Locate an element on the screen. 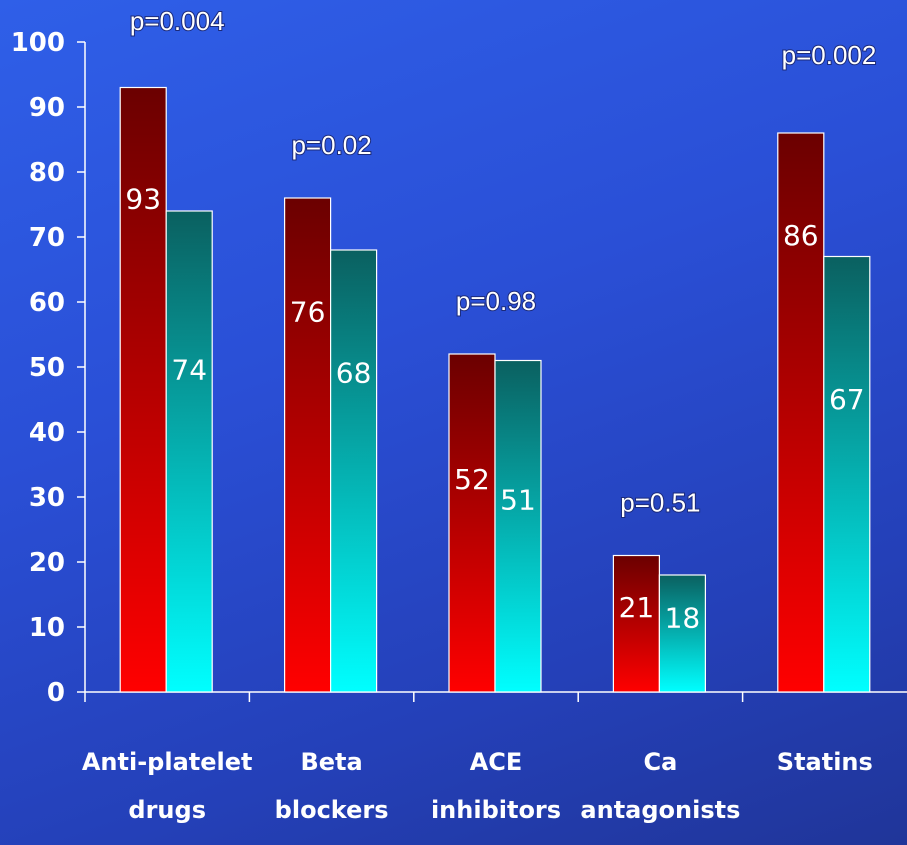  y-tick-label: 40 is located at coordinates (47, 433).